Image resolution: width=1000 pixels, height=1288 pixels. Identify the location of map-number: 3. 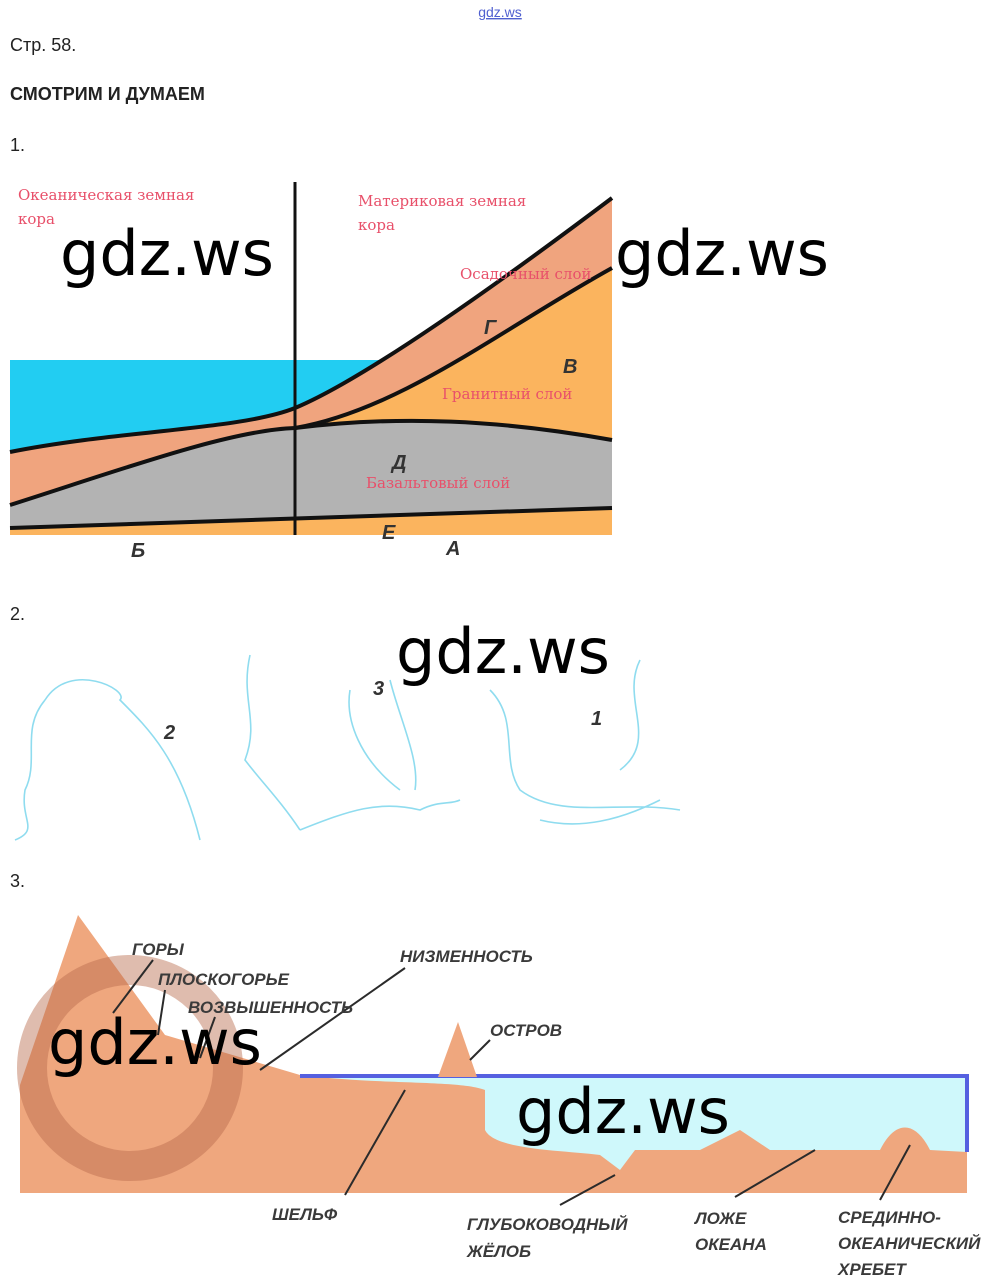
(378, 689).